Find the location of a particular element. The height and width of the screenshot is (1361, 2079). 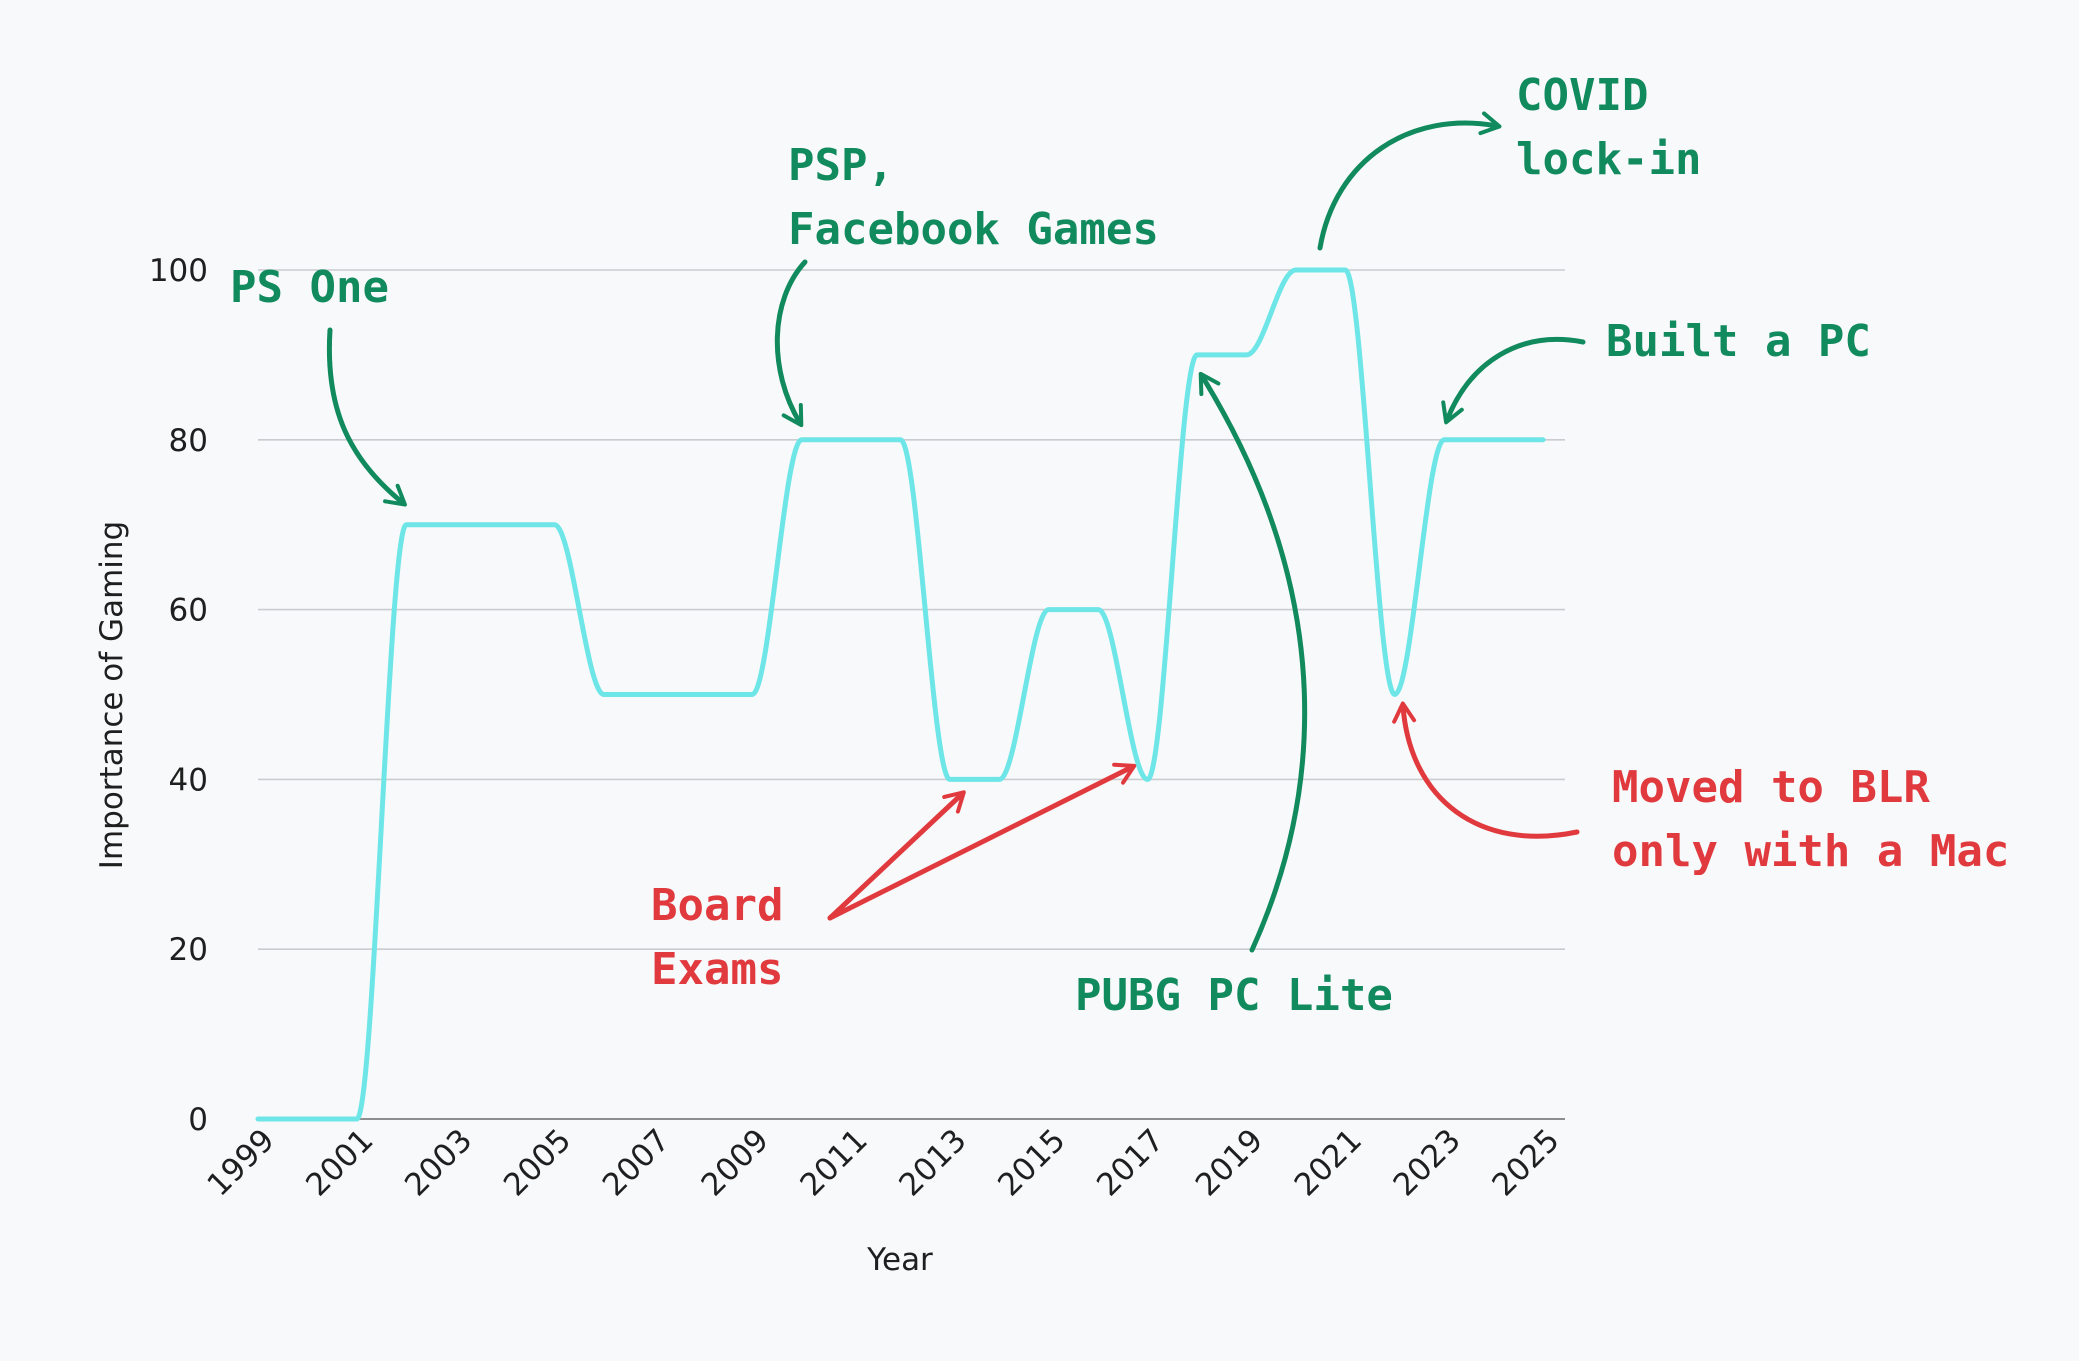

y-tick-label: 20 is located at coordinates (188, 950).